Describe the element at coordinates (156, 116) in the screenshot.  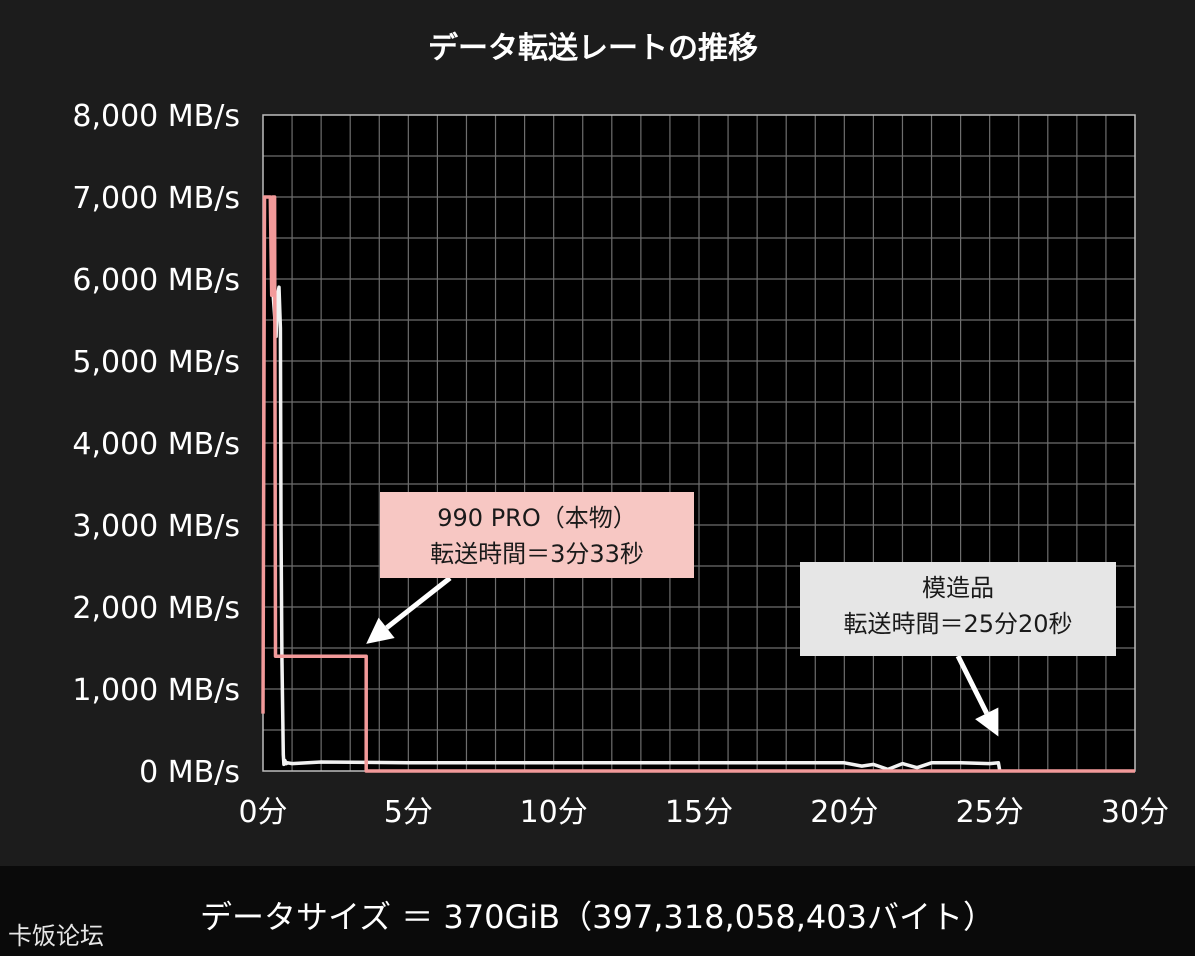
I see `y-tick-label: 8,000 MB/s` at that location.